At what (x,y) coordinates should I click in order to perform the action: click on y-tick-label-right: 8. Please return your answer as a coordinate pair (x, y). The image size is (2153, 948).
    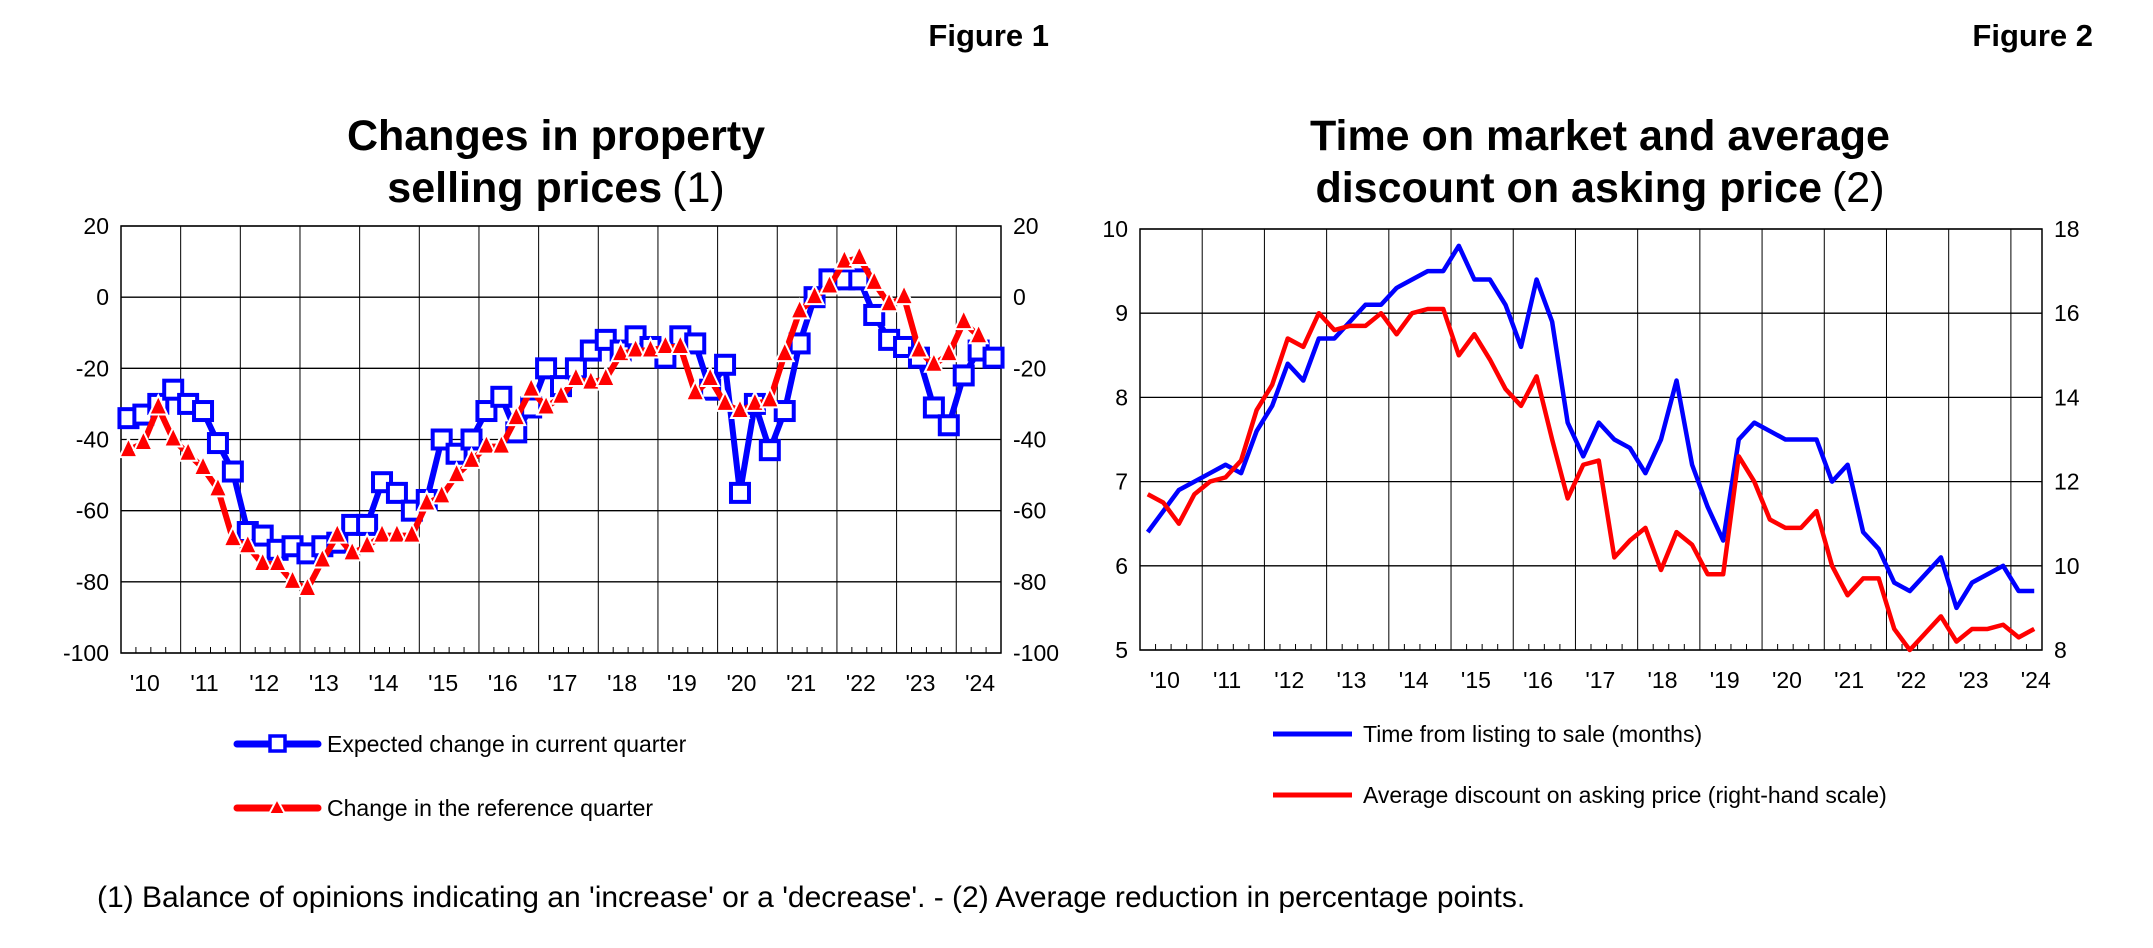
    Looking at the image, I should click on (2060, 650).